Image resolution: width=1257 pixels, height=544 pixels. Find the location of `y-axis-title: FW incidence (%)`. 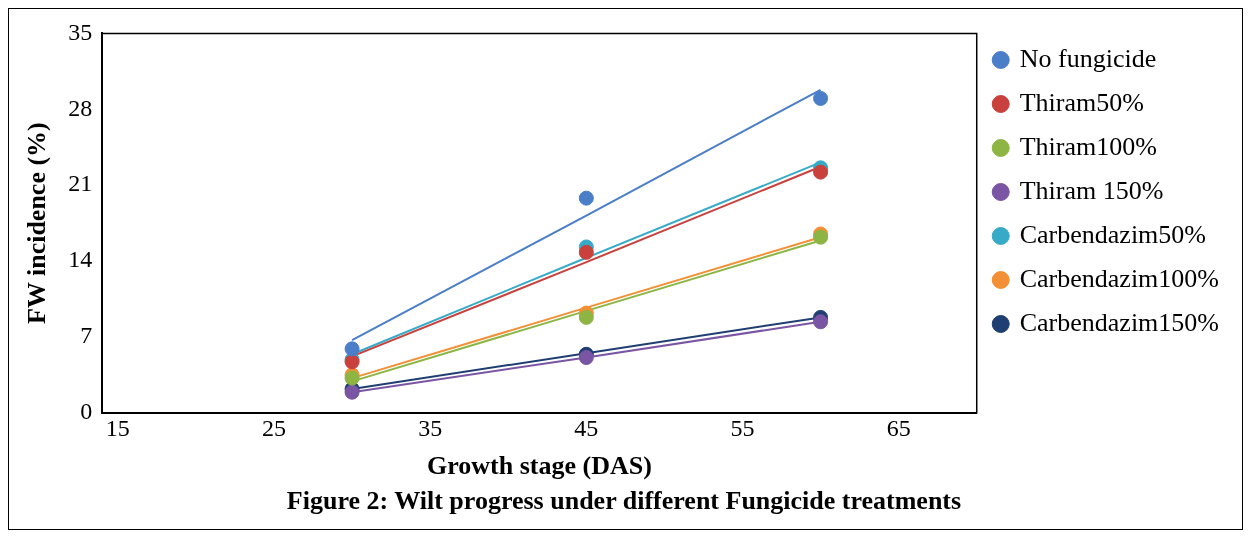

y-axis-title: FW incidence (%) is located at coordinates (37, 223).